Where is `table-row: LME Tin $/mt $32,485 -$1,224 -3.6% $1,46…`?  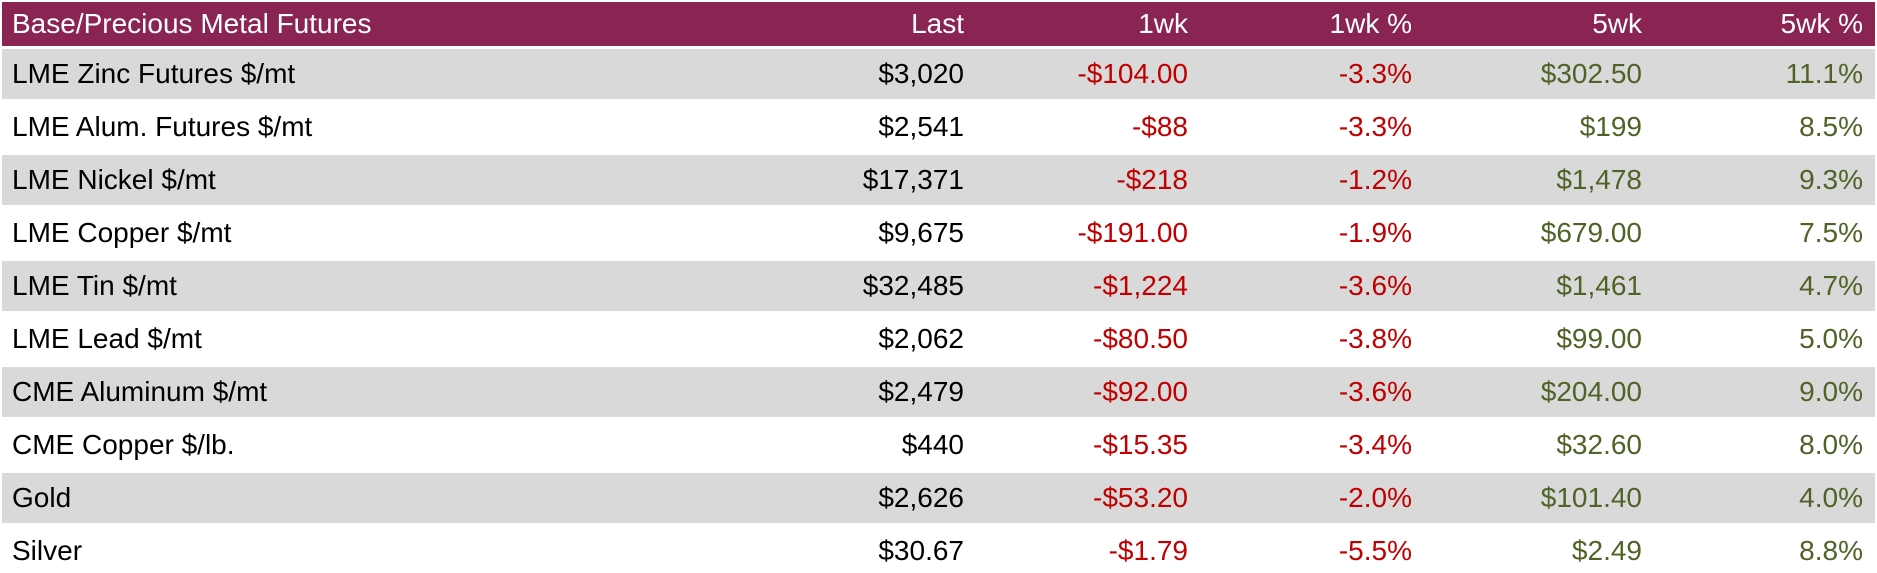 table-row: LME Tin $/mt $32,485 -$1,224 -3.6% $1,46… is located at coordinates (938, 287).